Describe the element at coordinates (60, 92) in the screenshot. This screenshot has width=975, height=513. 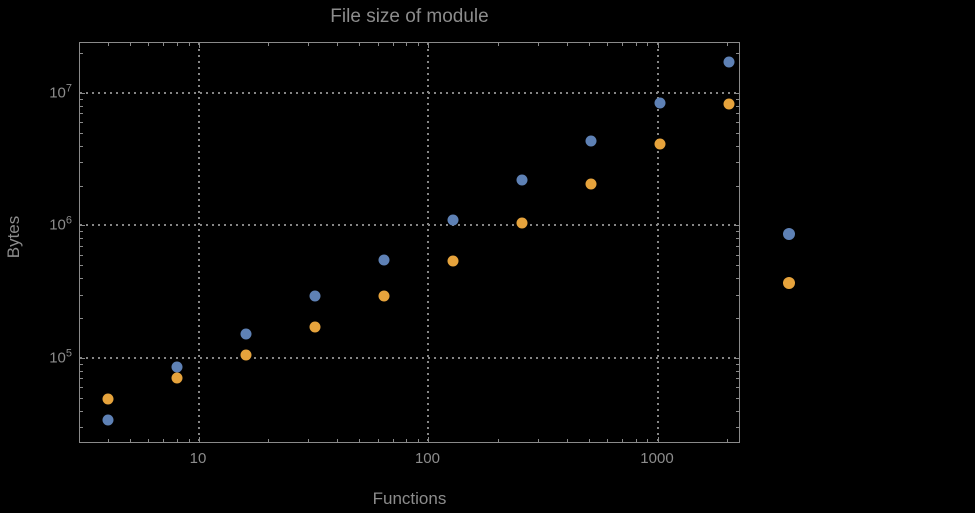
I see `y-axis-tick-label: 10⁷` at that location.